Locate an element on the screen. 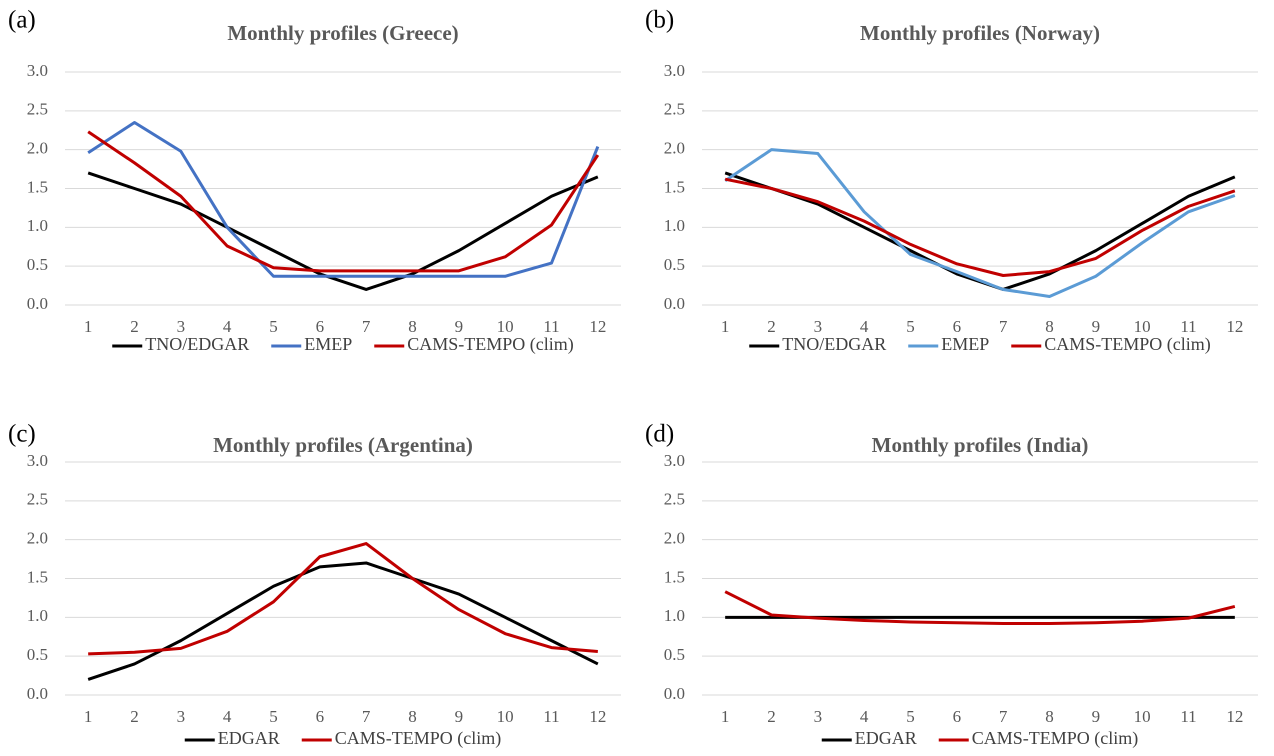 This screenshot has height=756, width=1274. panel-label: (d) is located at coordinates (659, 434).